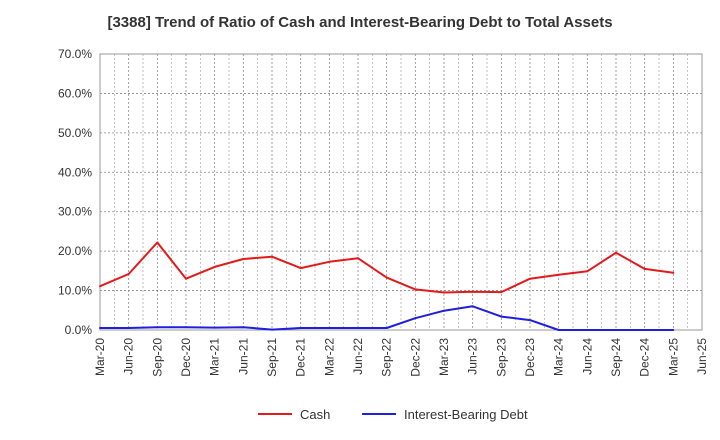 Image resolution: width=720 pixels, height=440 pixels. Describe the element at coordinates (559, 357) in the screenshot. I see `x-tick-label: Mar-24` at that location.